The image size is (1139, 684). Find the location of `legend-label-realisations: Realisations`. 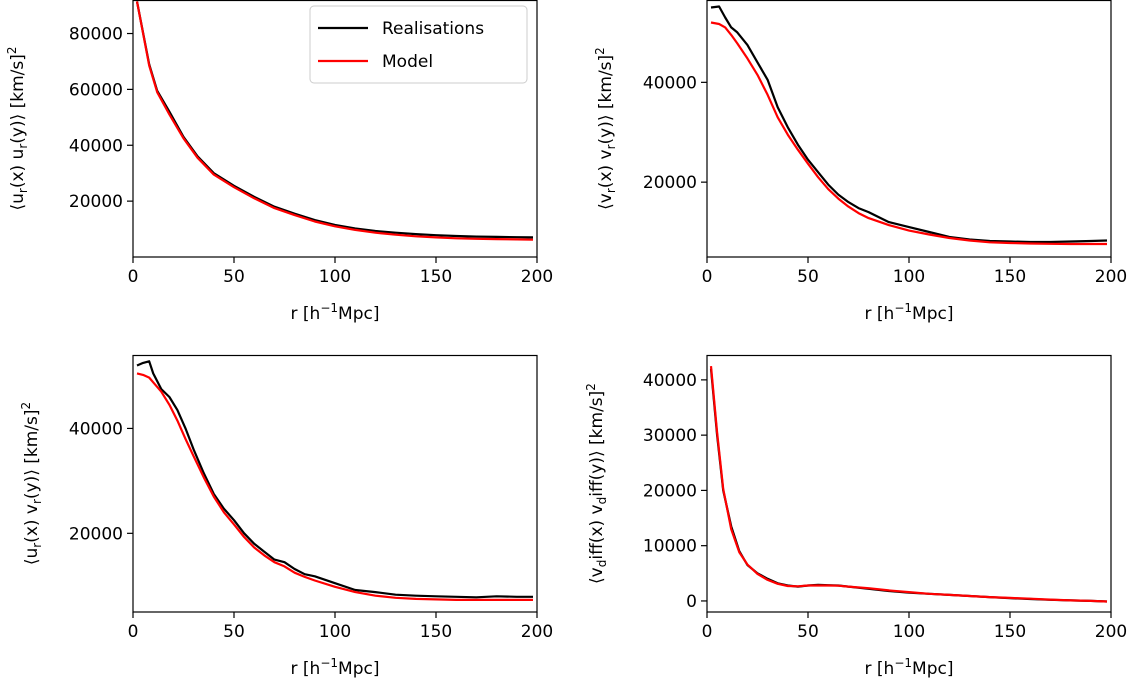

legend-label-realisations: Realisations is located at coordinates (433, 29).